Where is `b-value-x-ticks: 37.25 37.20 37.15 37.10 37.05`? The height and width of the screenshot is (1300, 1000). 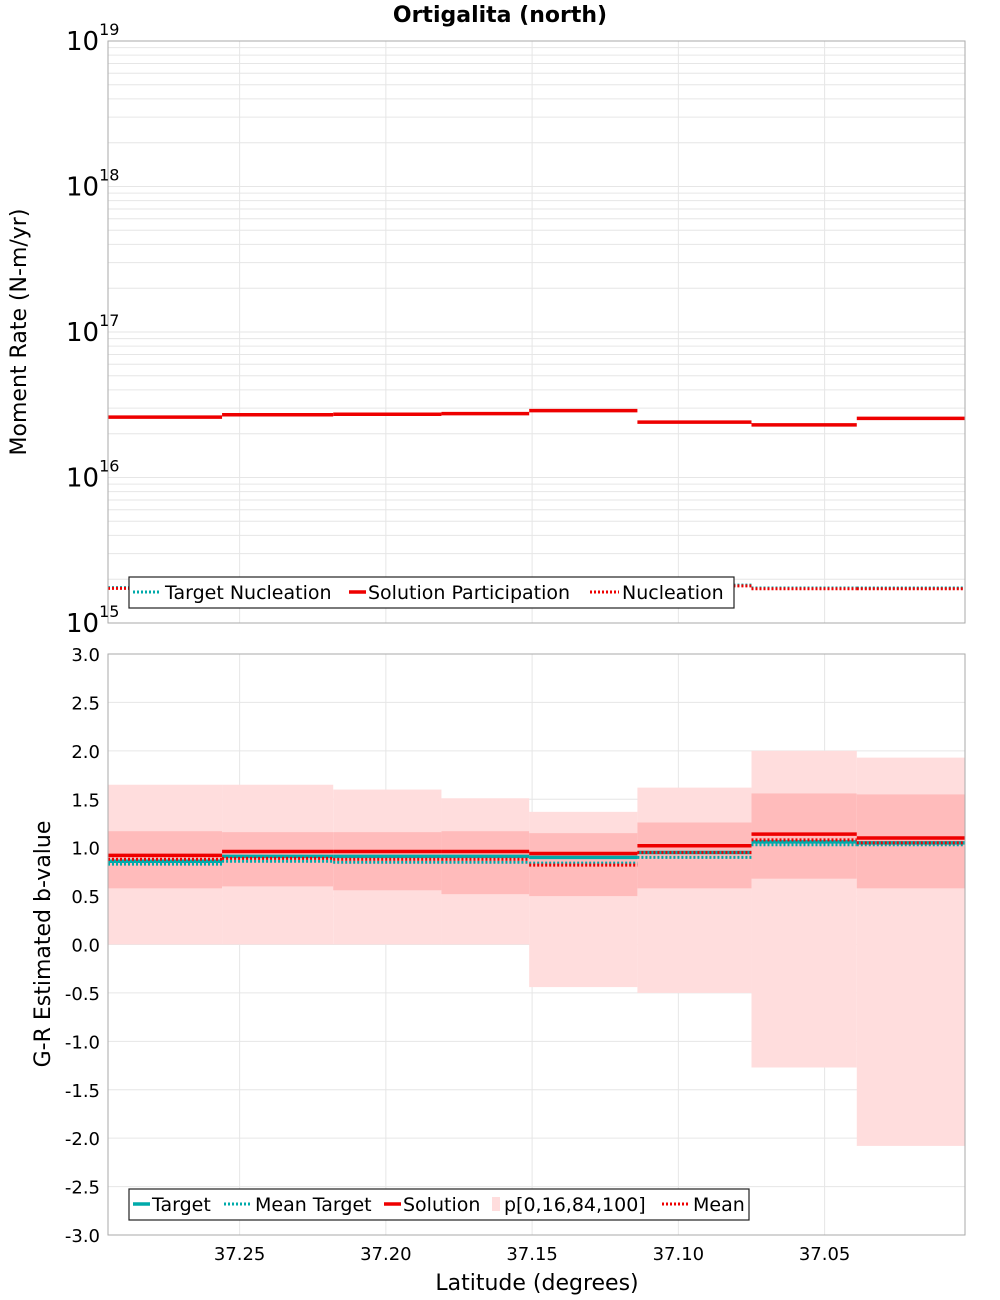 b-value-x-ticks: 37.25 37.20 37.15 37.10 37.05 is located at coordinates (532, 1254).